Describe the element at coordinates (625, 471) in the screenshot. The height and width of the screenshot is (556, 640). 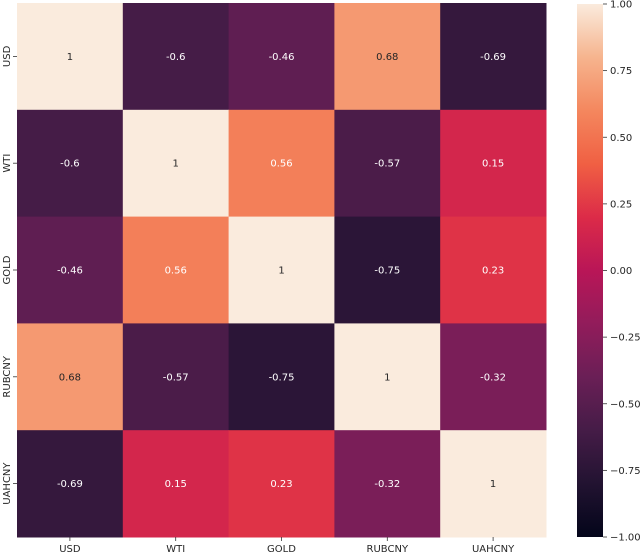
I see `colorbar-tick-label: −0.75` at that location.